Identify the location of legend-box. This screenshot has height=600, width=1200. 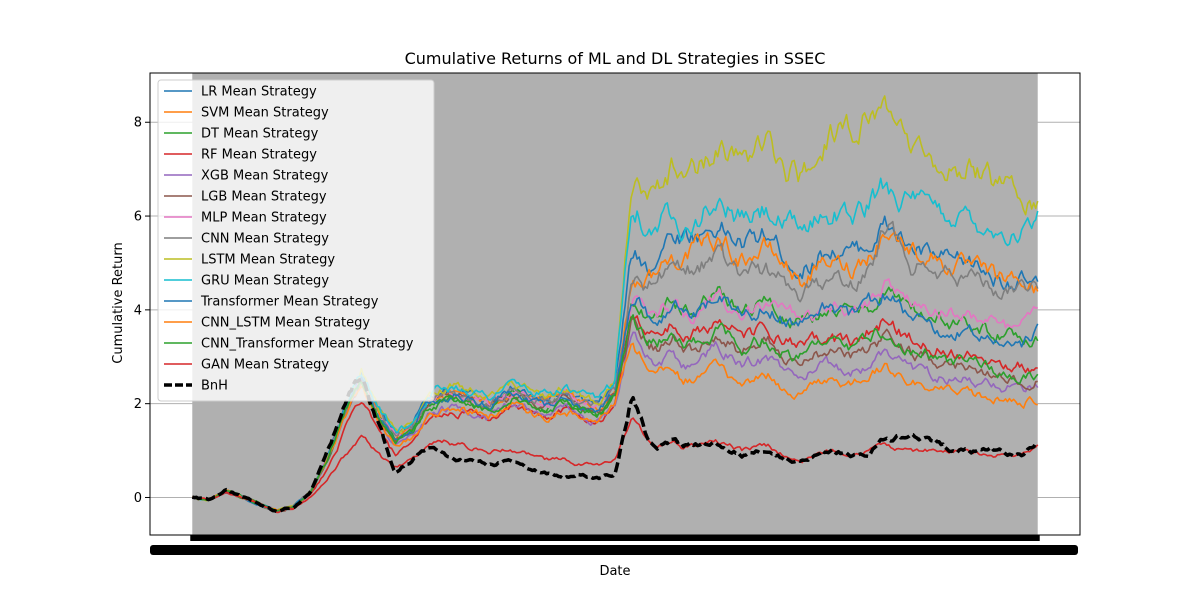
(296, 240).